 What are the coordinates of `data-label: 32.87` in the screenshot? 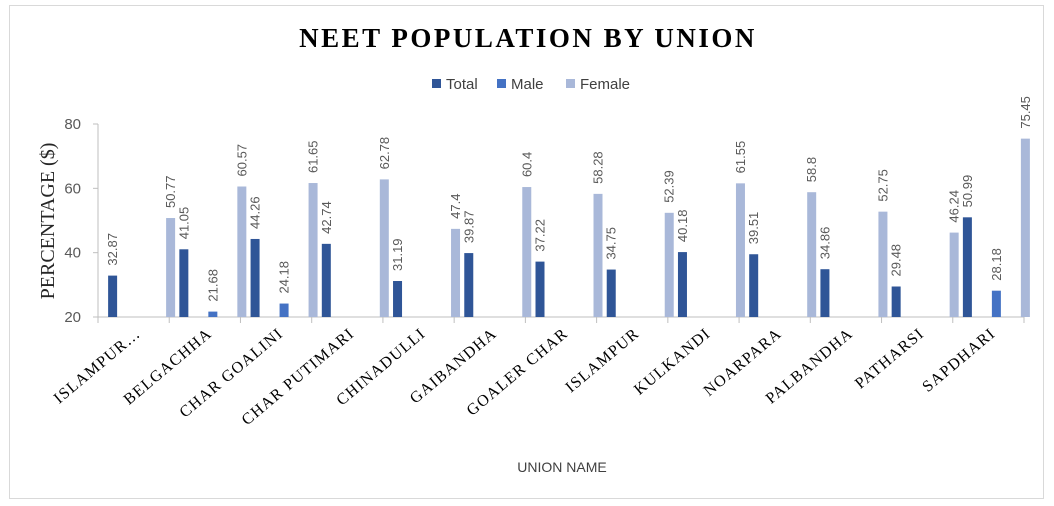 It's located at (112, 249).